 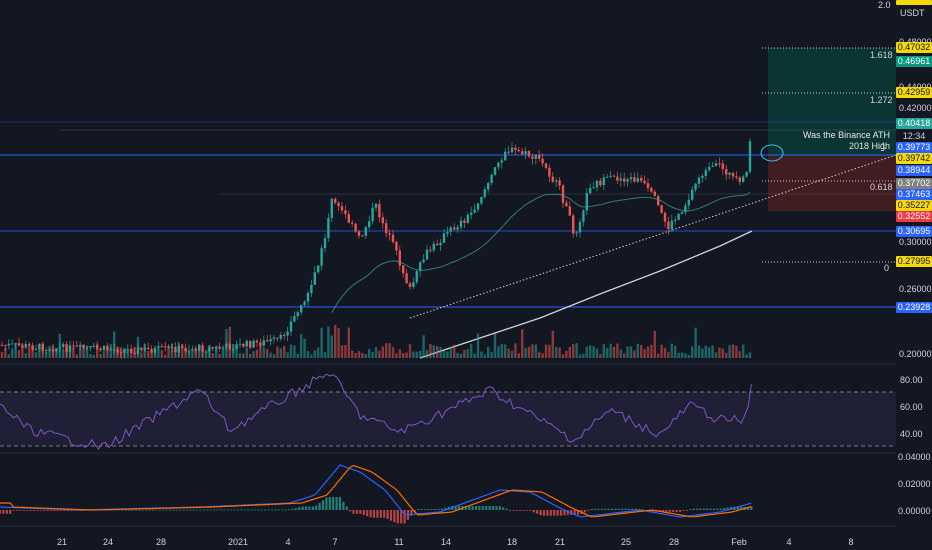 What do you see at coordinates (914, 275) in the screenshot?
I see `price-axis: USDT` at bounding box center [914, 275].